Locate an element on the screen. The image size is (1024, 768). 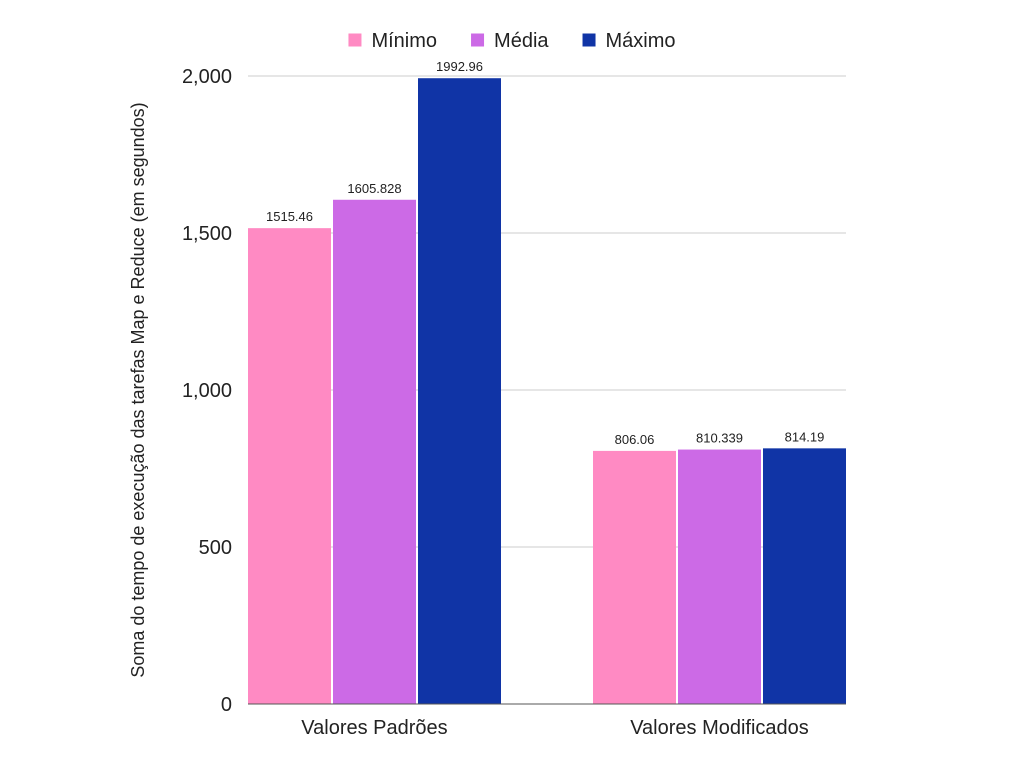
y-axis-ticks: 0 500 1,000 1,500 2,000 is located at coordinates (207, 391).